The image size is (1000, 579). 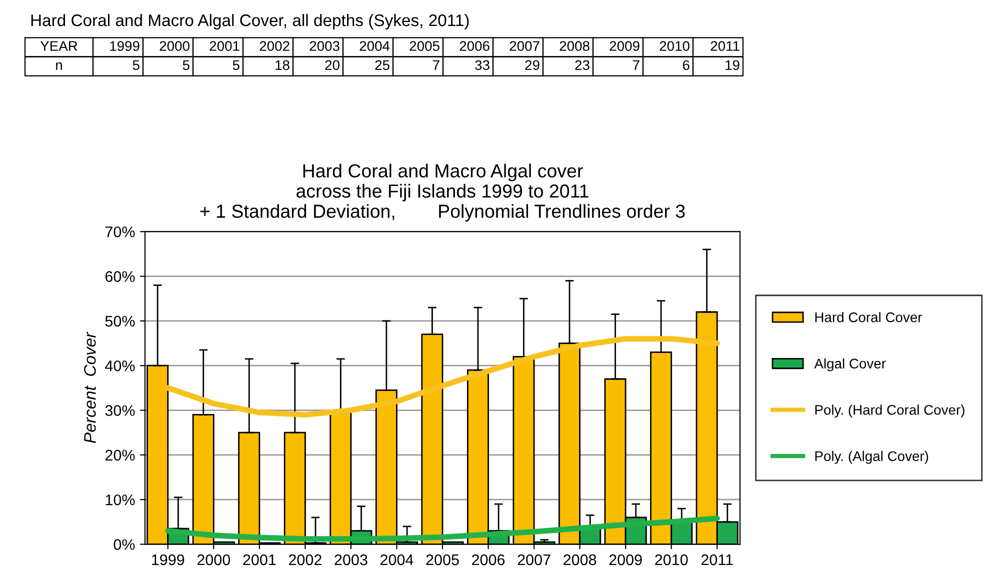 What do you see at coordinates (850, 365) in the screenshot?
I see `legend-label: Algal Cover` at bounding box center [850, 365].